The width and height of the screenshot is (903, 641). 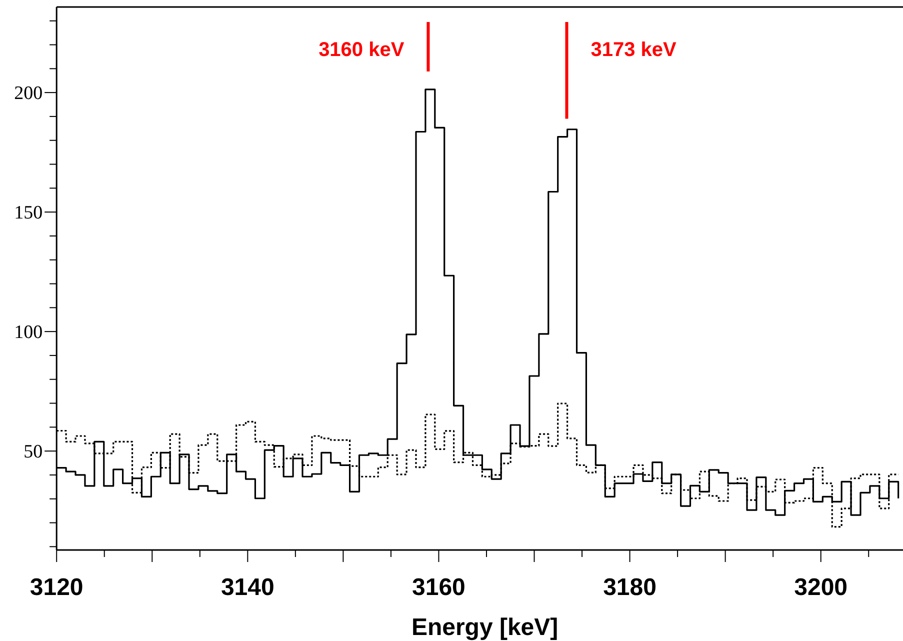 I want to click on x-axis-title: Energy [keV], so click(x=484, y=627).